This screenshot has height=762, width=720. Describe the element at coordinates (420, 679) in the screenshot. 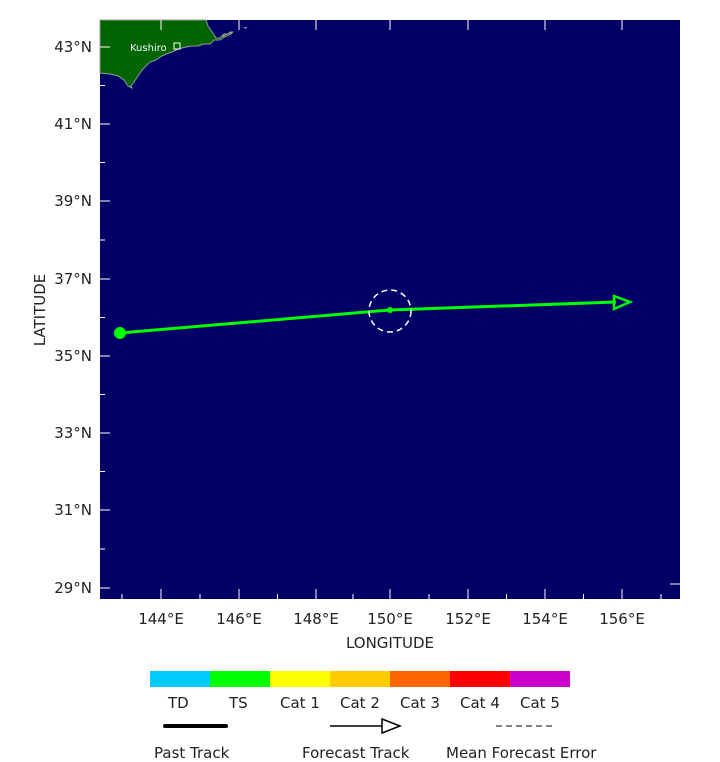

I see `legend-swatch-cat3` at that location.